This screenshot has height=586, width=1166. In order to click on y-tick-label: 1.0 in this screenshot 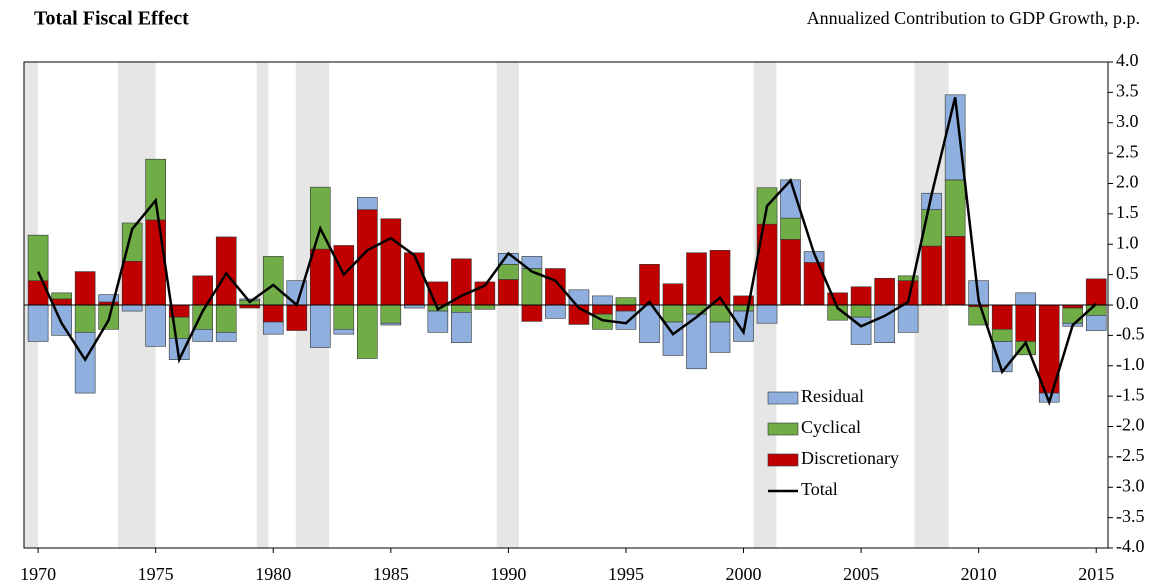, I will do `click(1127, 242)`.